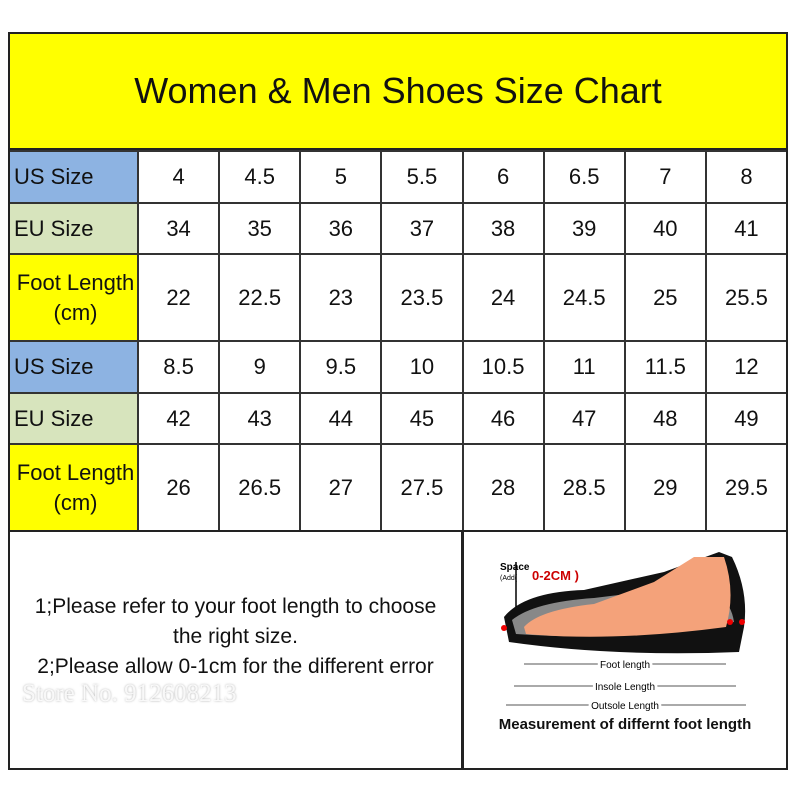 The image size is (800, 800). What do you see at coordinates (746, 177) in the screenshot?
I see `size-cell: 8` at bounding box center [746, 177].